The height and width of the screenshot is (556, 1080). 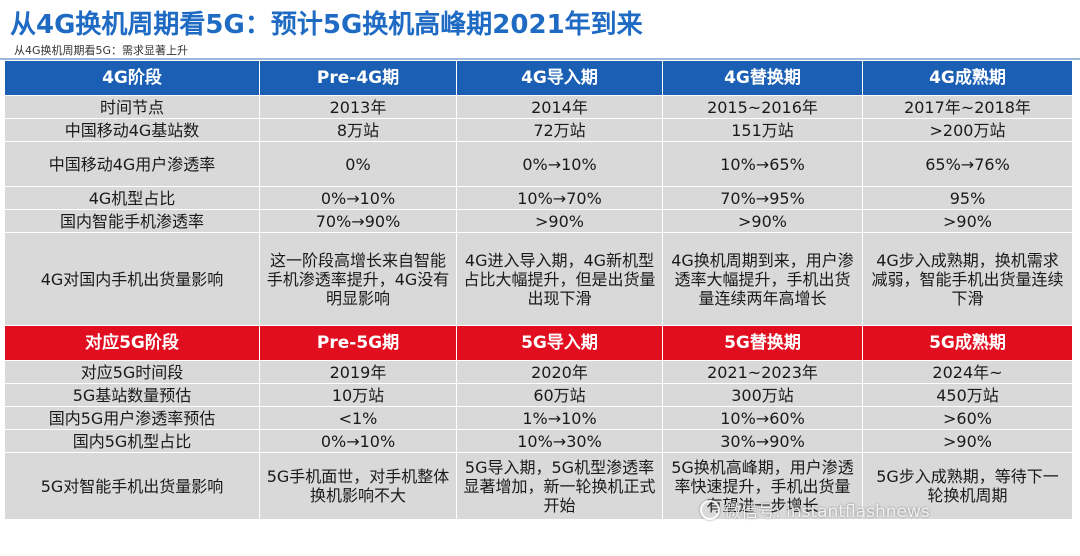 What do you see at coordinates (358, 343) in the screenshot?
I see `header-cell: Pre-5G期` at bounding box center [358, 343].